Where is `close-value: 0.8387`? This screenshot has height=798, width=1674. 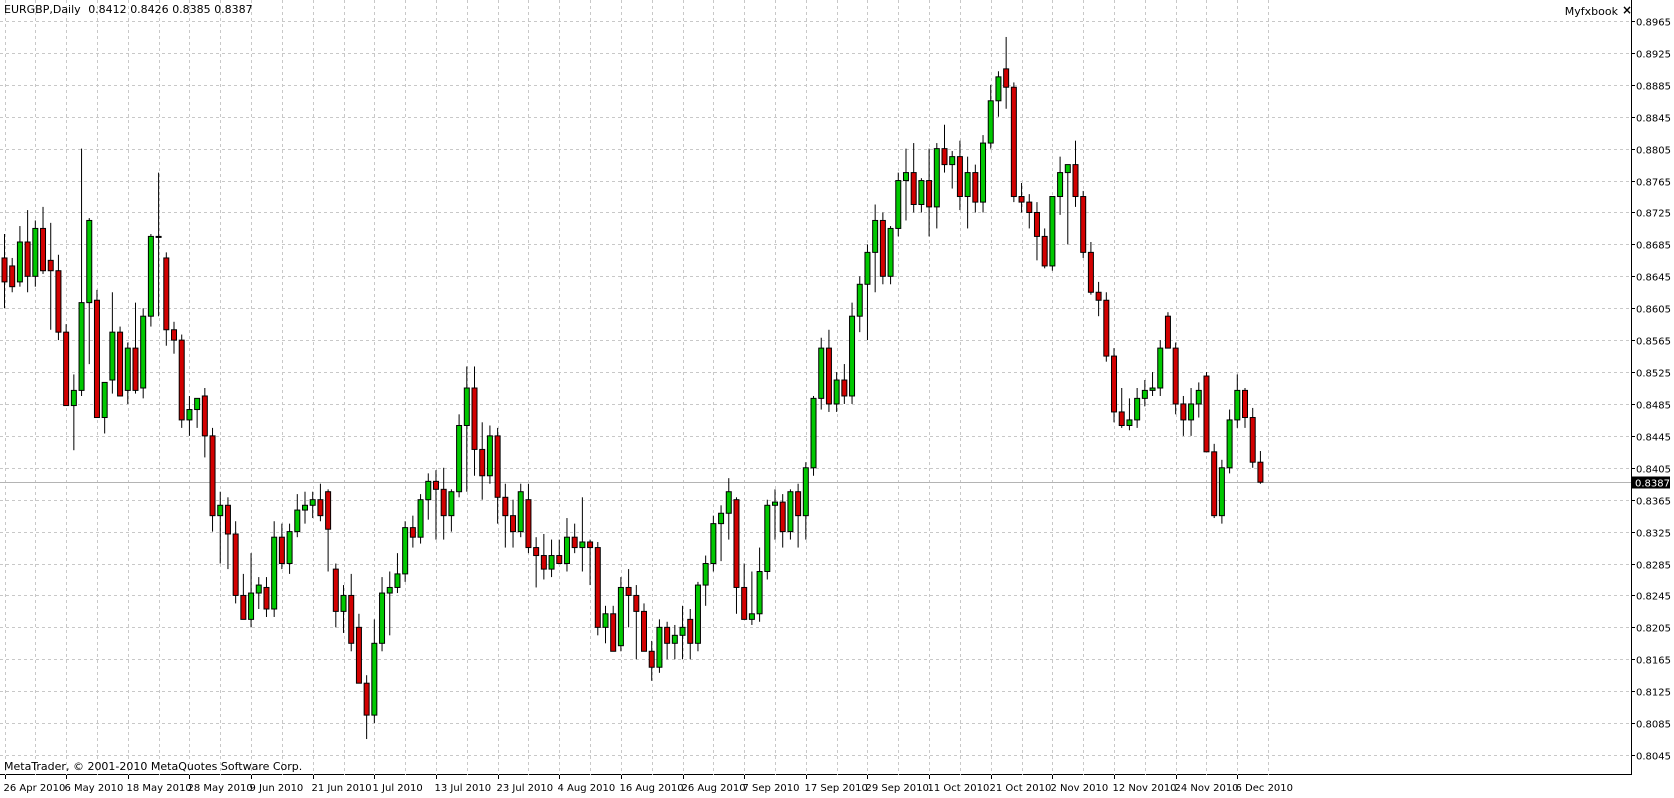
close-value: 0.8387 is located at coordinates (233, 9).